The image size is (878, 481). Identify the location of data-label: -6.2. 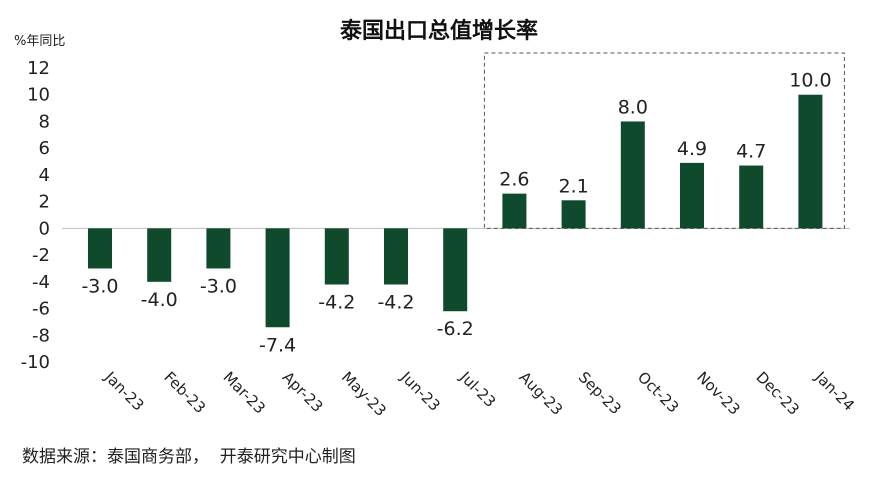
(455, 329).